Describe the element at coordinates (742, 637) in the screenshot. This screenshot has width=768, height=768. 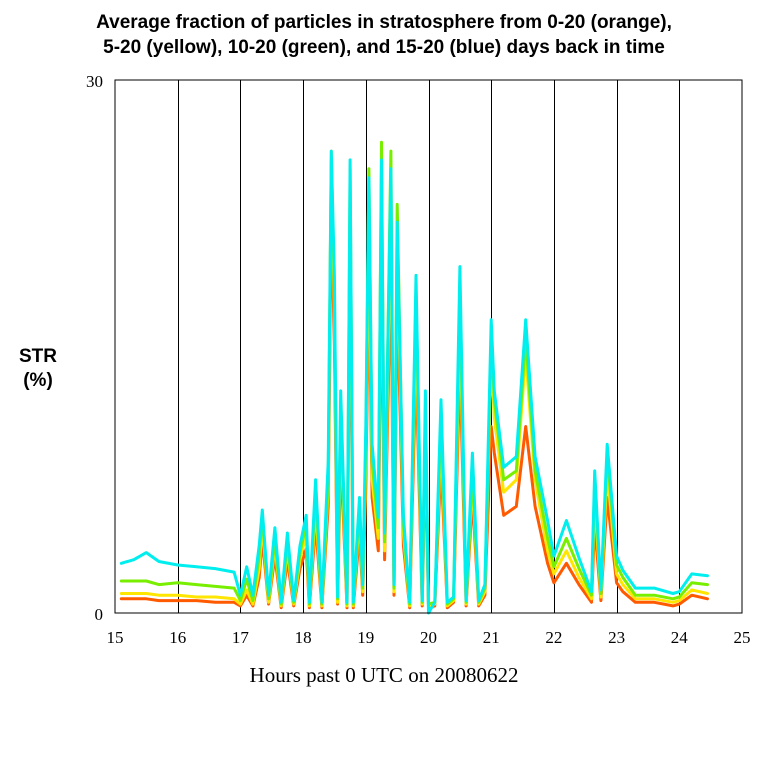
I see `x-tick-25: 25` at that location.